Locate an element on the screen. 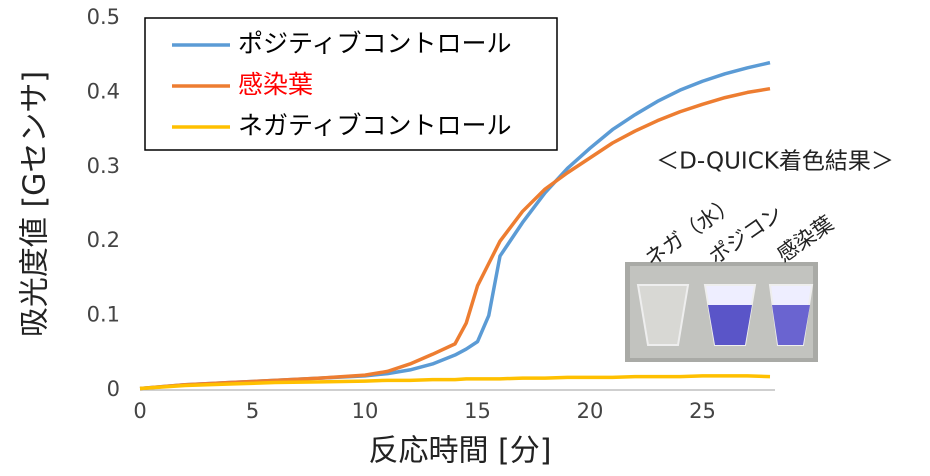  x-axis-label: 反応時間 [分] is located at coordinates (460, 451).